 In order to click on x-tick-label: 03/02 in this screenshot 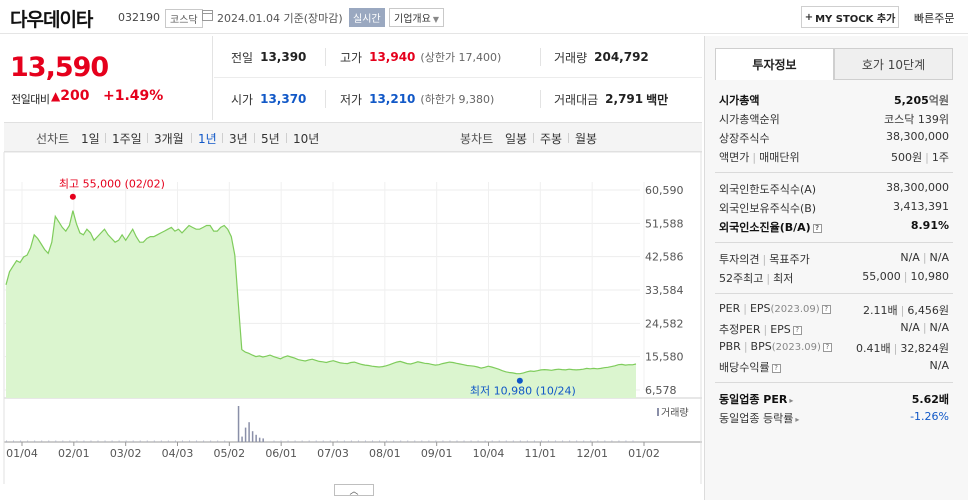, I will do `click(126, 453)`.